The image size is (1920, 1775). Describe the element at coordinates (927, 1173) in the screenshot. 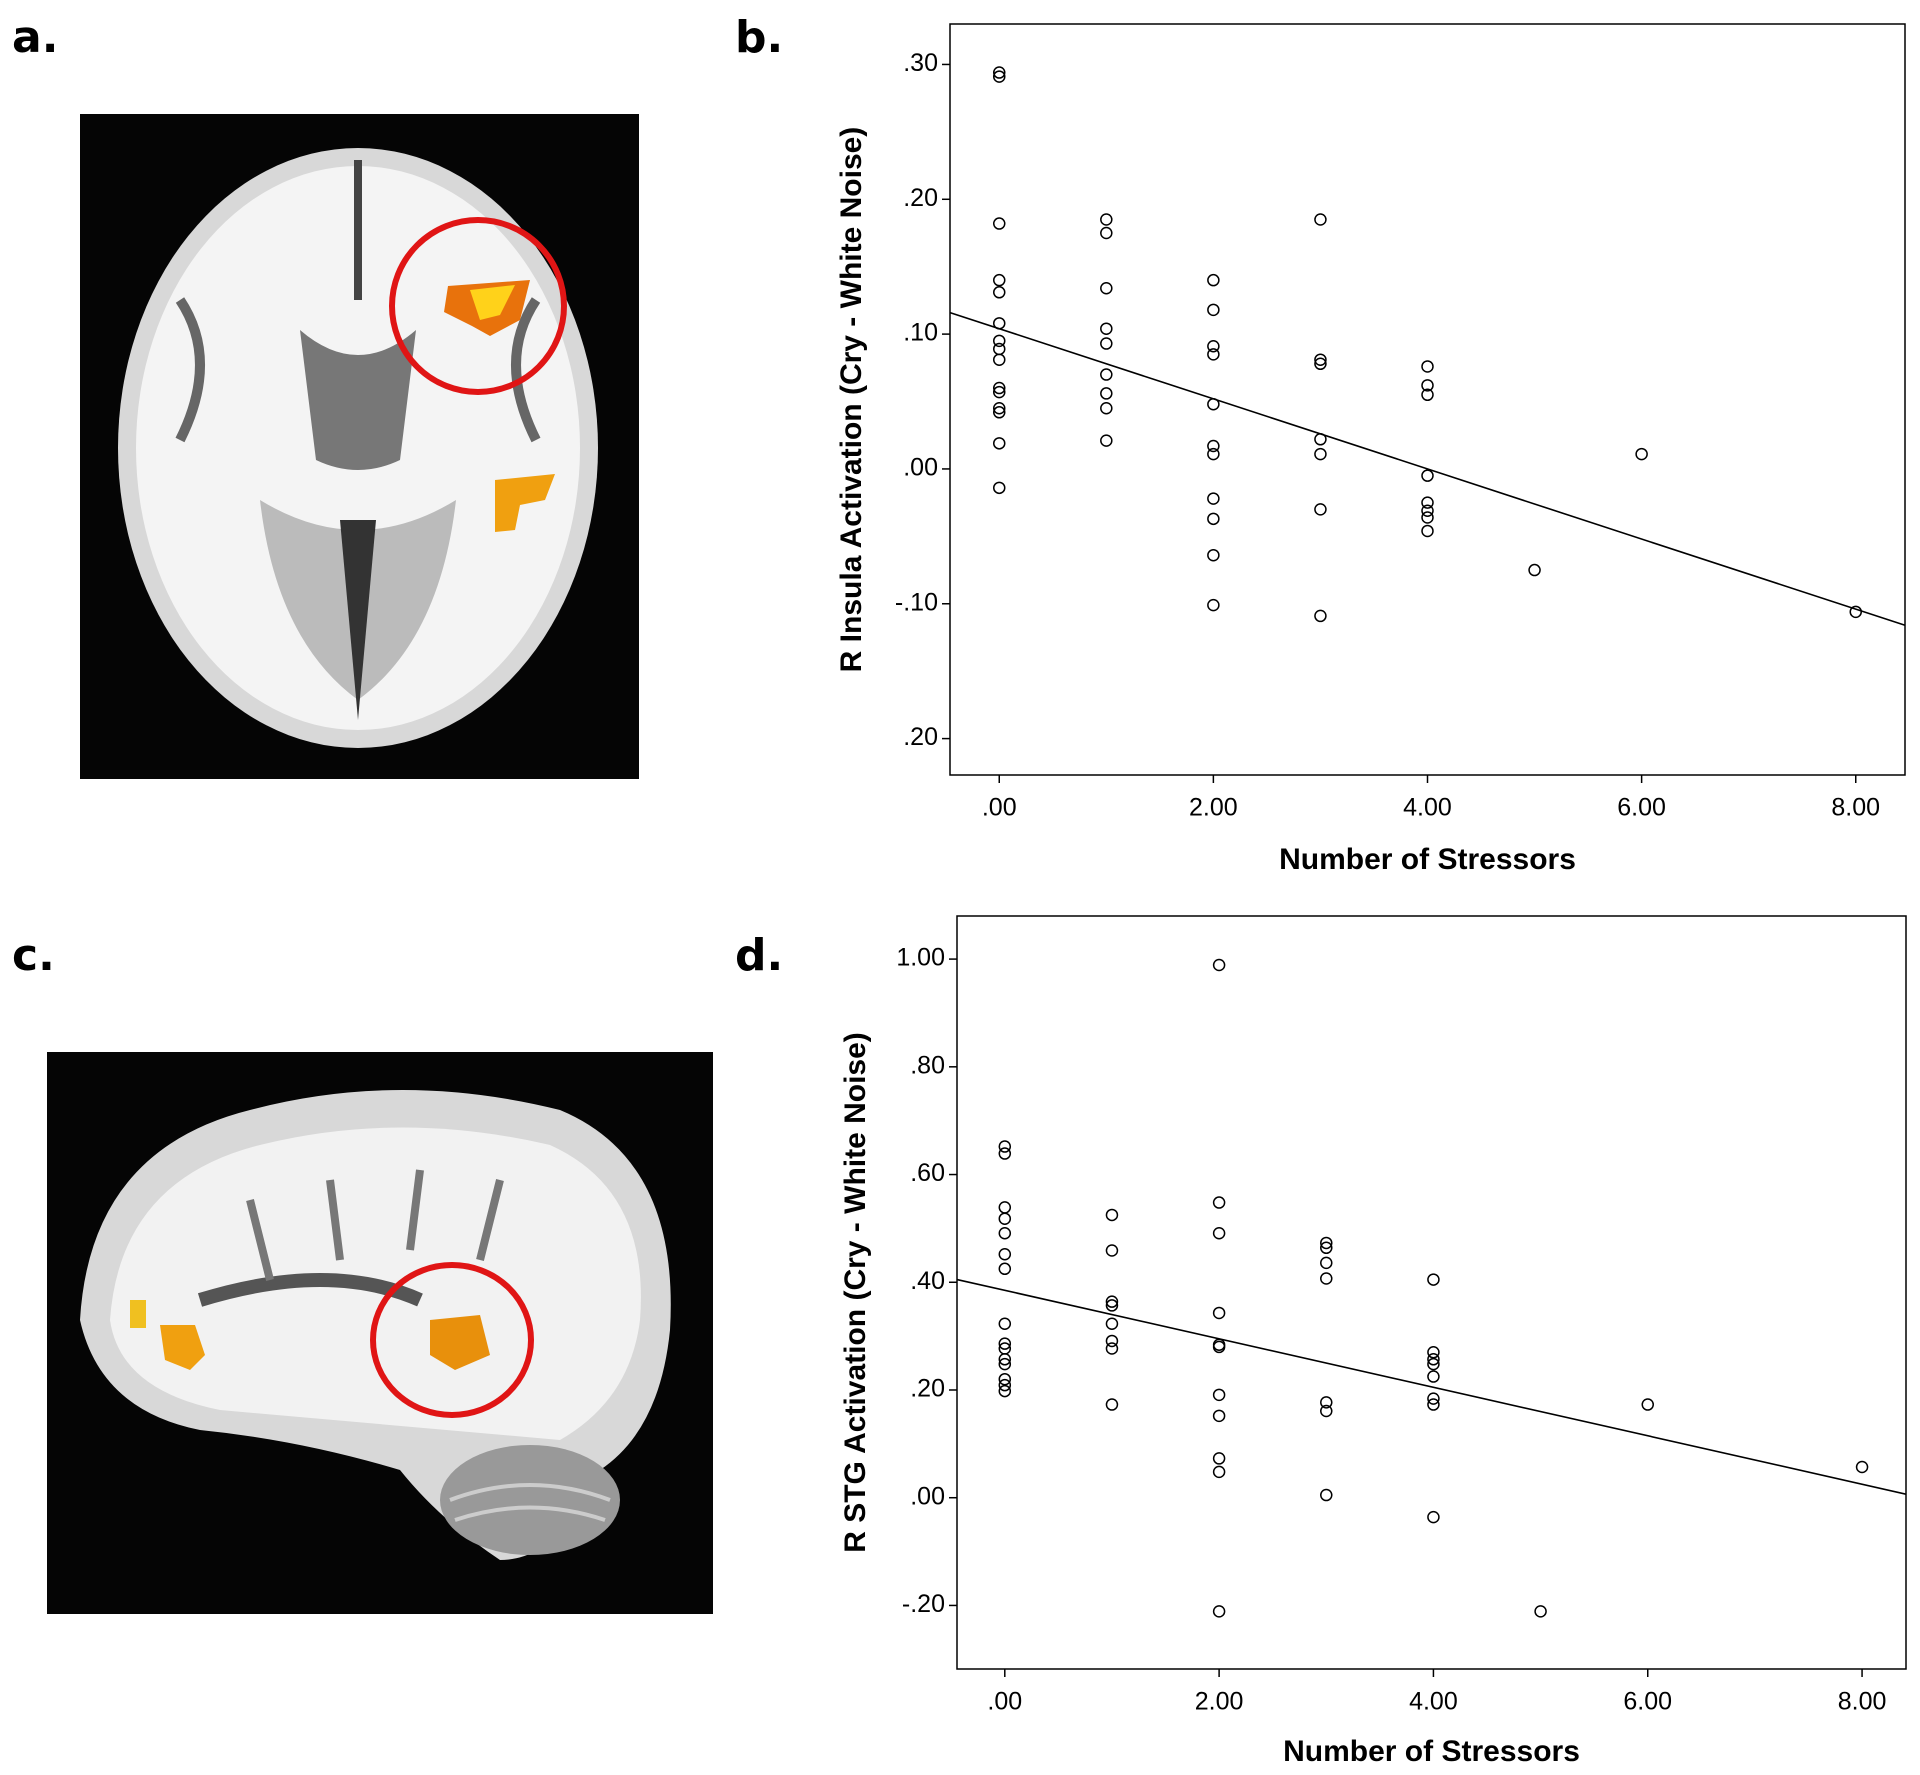

I see `y-tick-label: .60` at that location.